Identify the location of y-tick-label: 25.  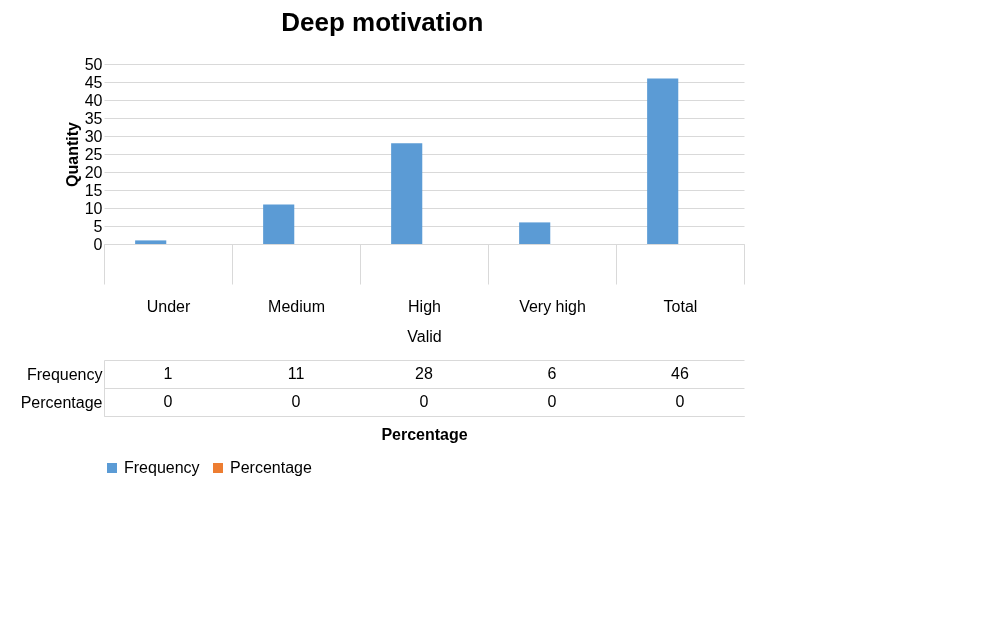
(93, 154).